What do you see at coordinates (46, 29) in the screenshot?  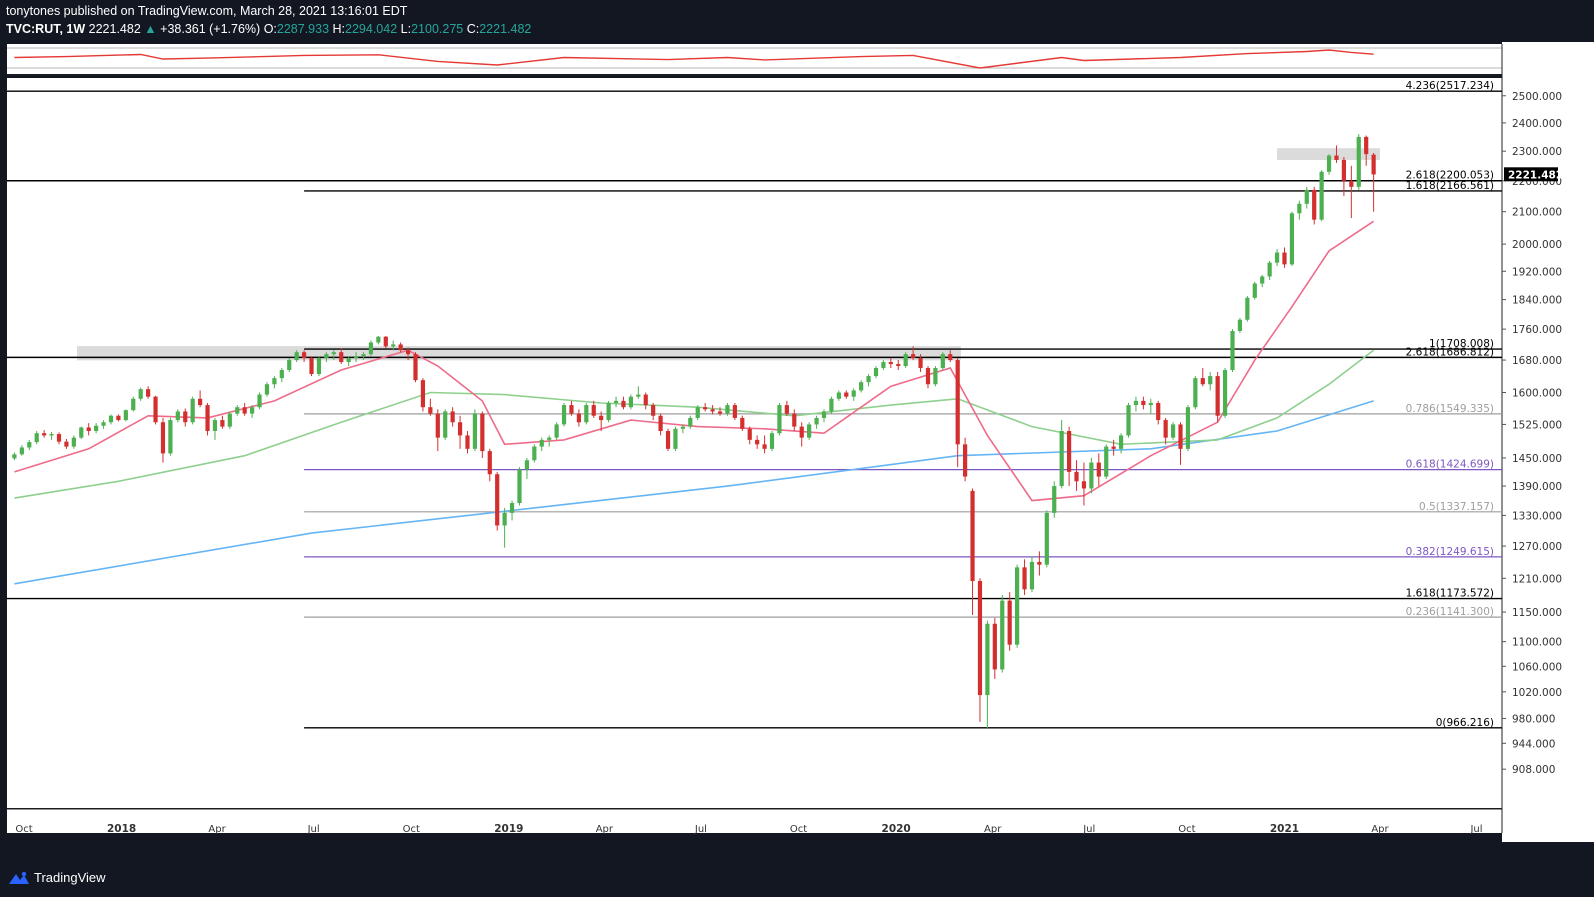 I see `symbol-name: TVC:RUT, 1W` at bounding box center [46, 29].